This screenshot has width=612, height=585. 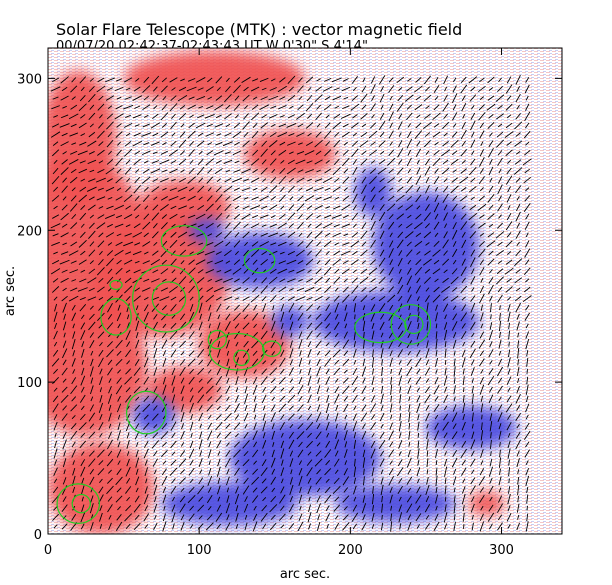 I want to click on field-vector-2059, so click(x=454, y=180).